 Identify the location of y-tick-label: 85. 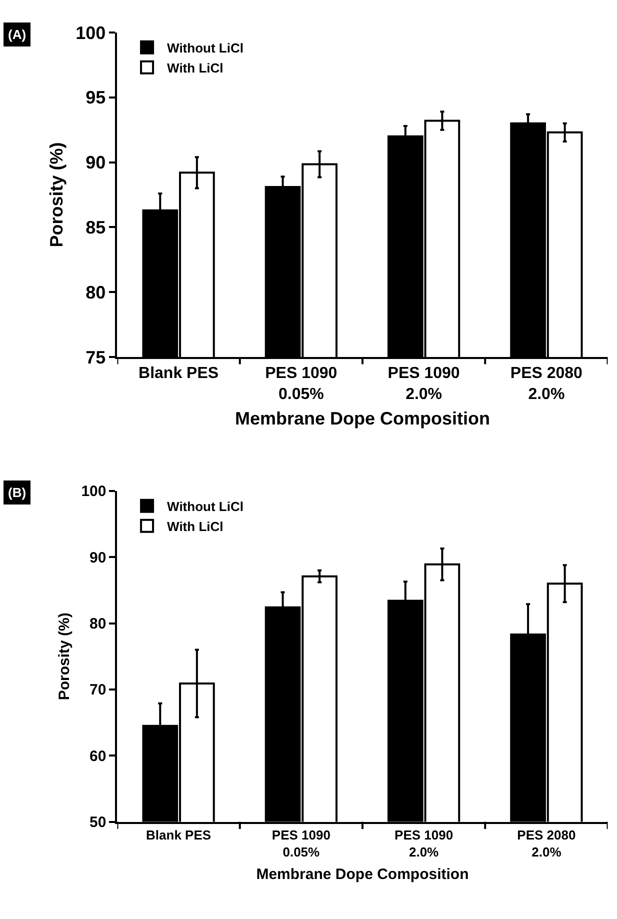
(96, 227).